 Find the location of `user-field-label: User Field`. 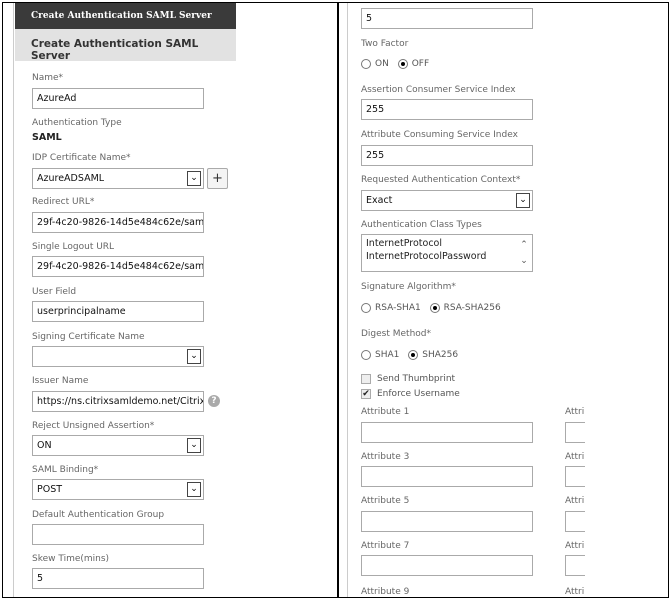

user-field-label: User Field is located at coordinates (54, 292).